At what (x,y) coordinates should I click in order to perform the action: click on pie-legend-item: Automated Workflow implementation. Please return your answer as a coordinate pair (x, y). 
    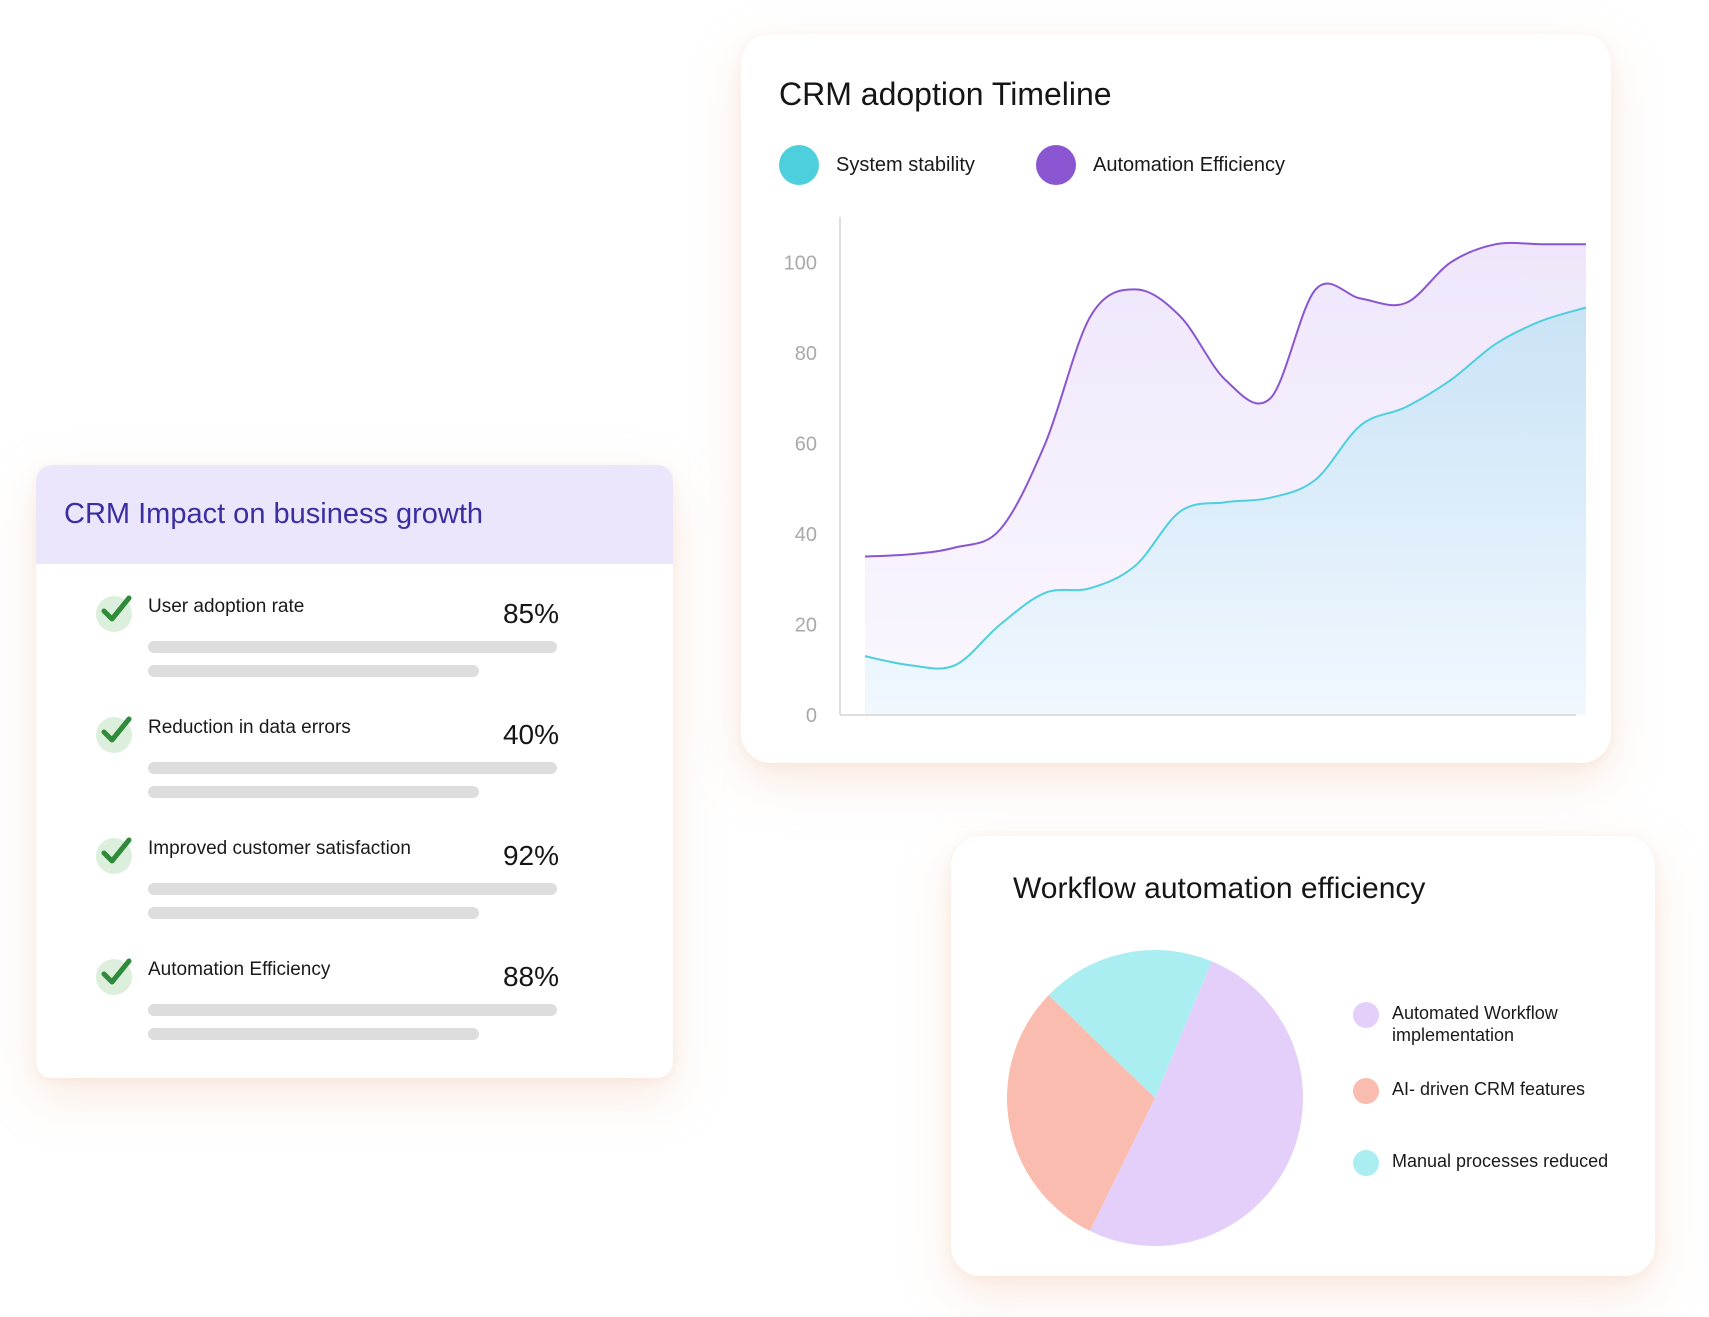
    Looking at the image, I should click on (1492, 1024).